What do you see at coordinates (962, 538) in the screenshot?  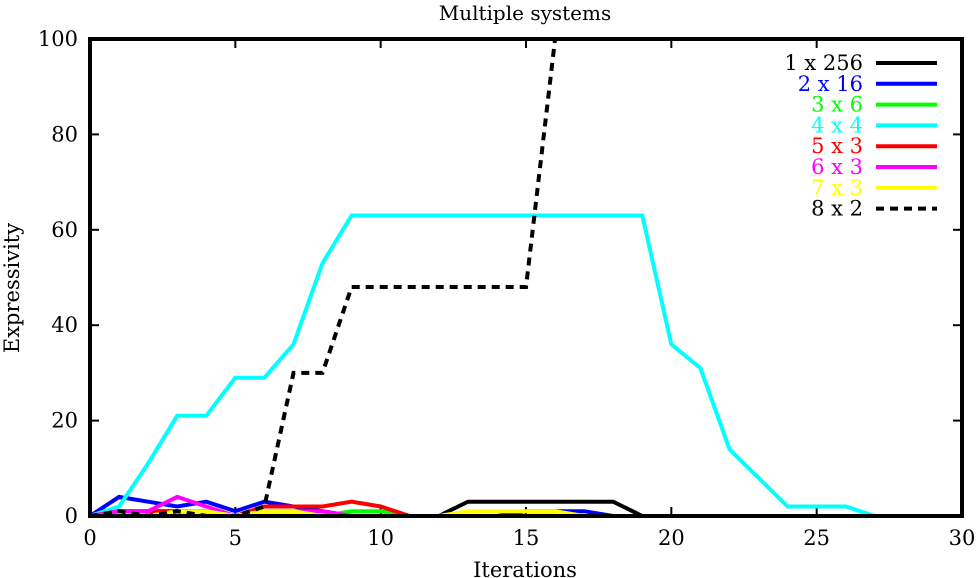 I see `x-tick-label: 30` at bounding box center [962, 538].